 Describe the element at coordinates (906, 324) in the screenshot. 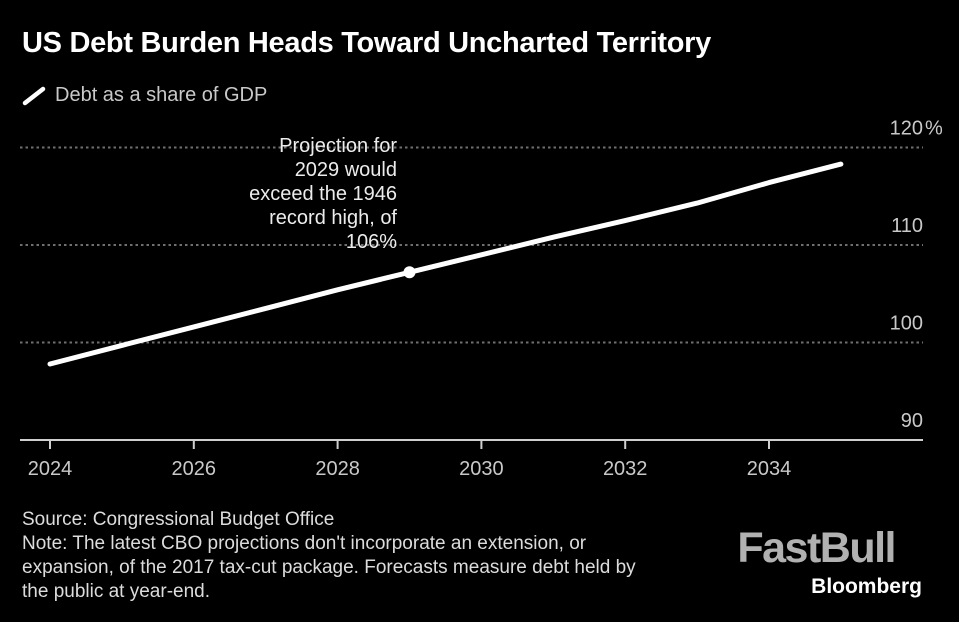

I see `y-tick-label-100: 100` at that location.